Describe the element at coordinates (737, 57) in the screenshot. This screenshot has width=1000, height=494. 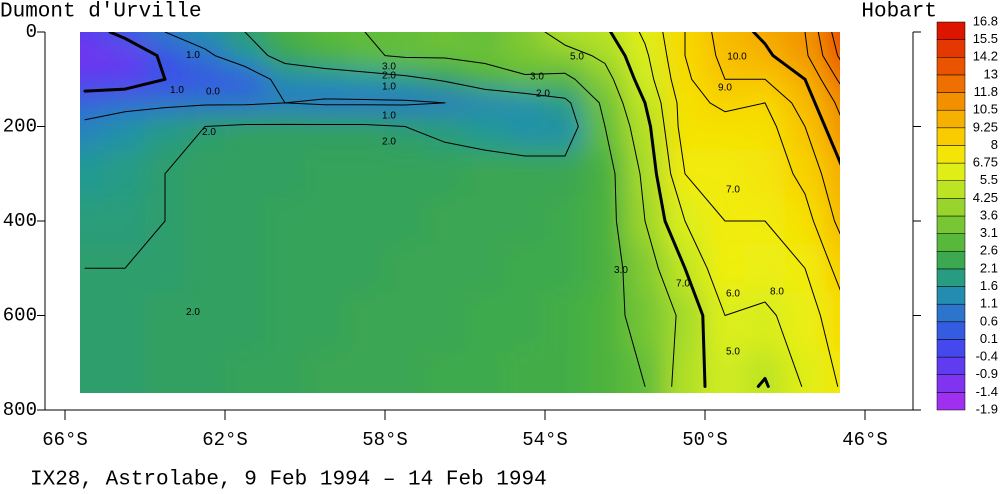
I see `contour-label: 10.0` at that location.